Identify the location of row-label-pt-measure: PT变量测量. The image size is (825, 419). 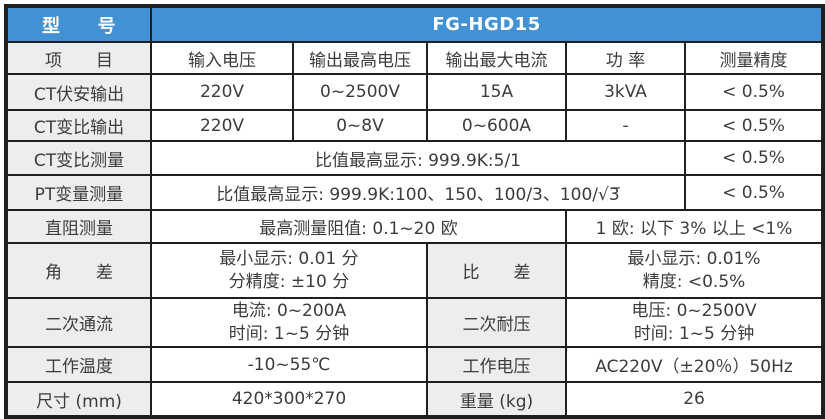
(78, 192).